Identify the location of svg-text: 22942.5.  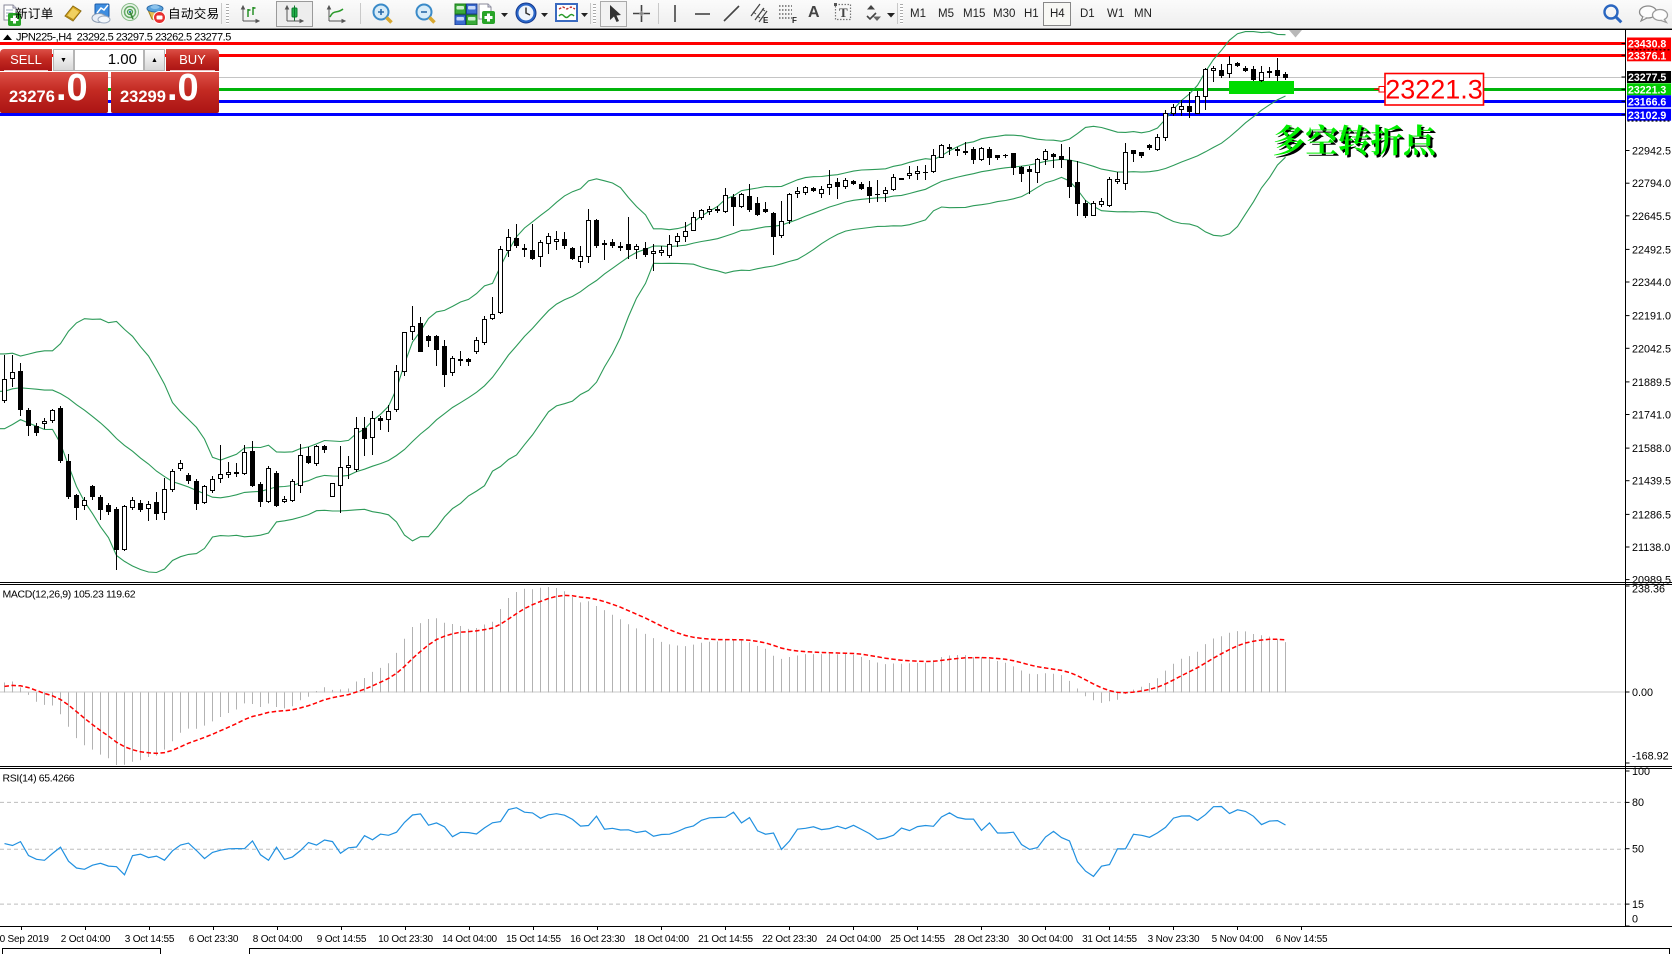
(1651, 152).